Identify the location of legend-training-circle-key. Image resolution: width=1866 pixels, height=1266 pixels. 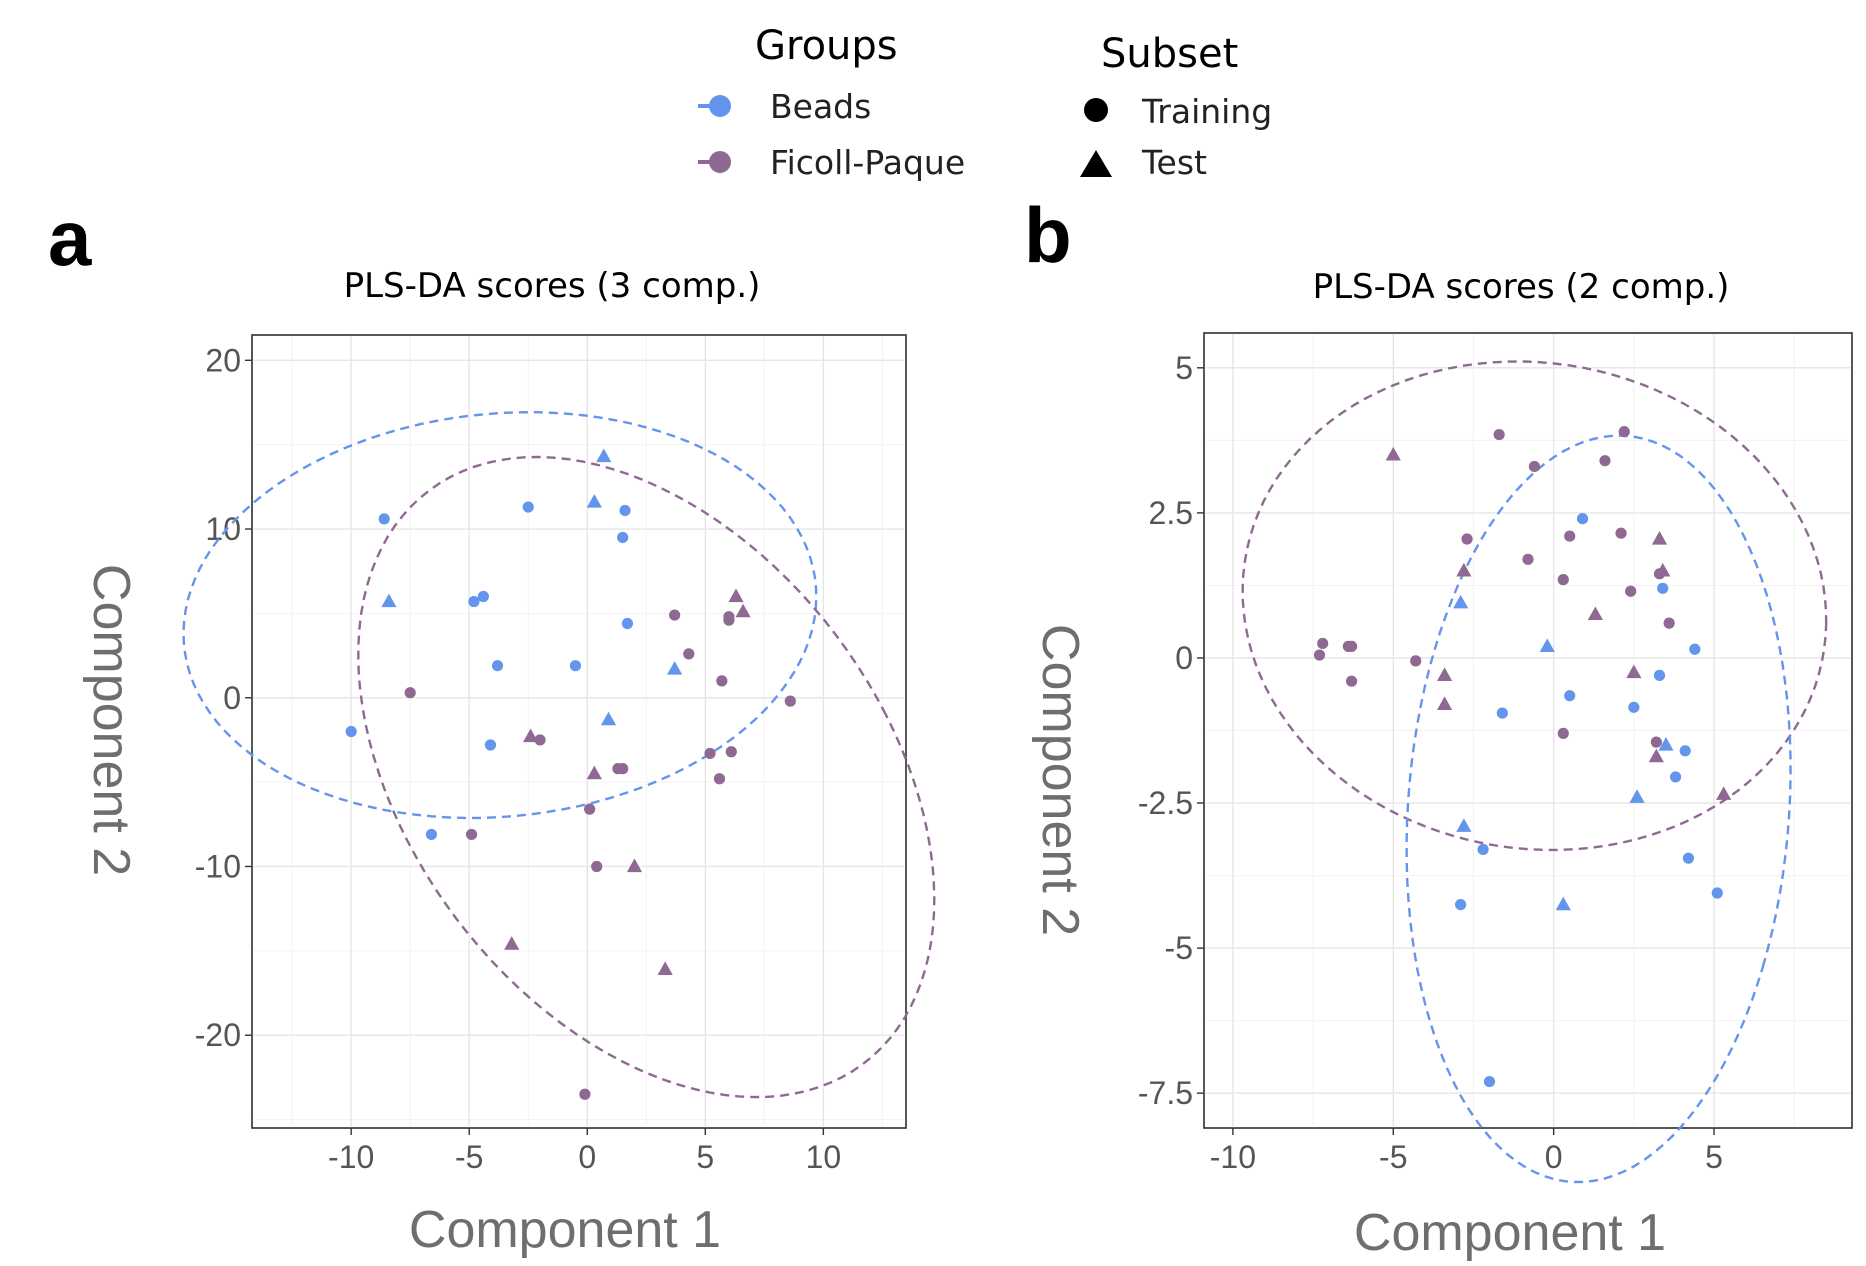
(1096, 110).